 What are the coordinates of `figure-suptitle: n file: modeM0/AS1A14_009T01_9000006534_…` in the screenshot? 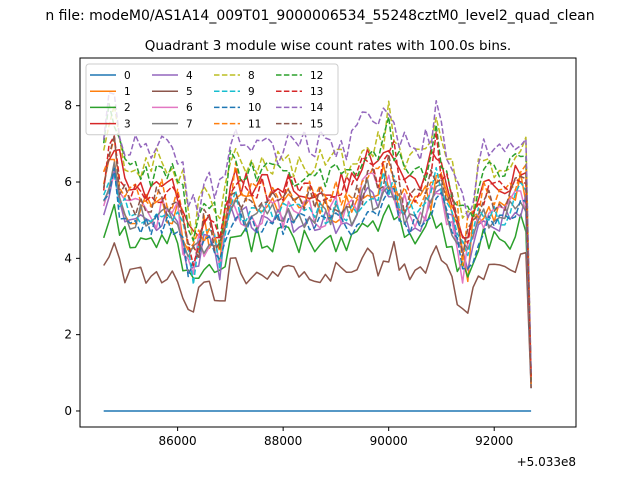 It's located at (319, 16).